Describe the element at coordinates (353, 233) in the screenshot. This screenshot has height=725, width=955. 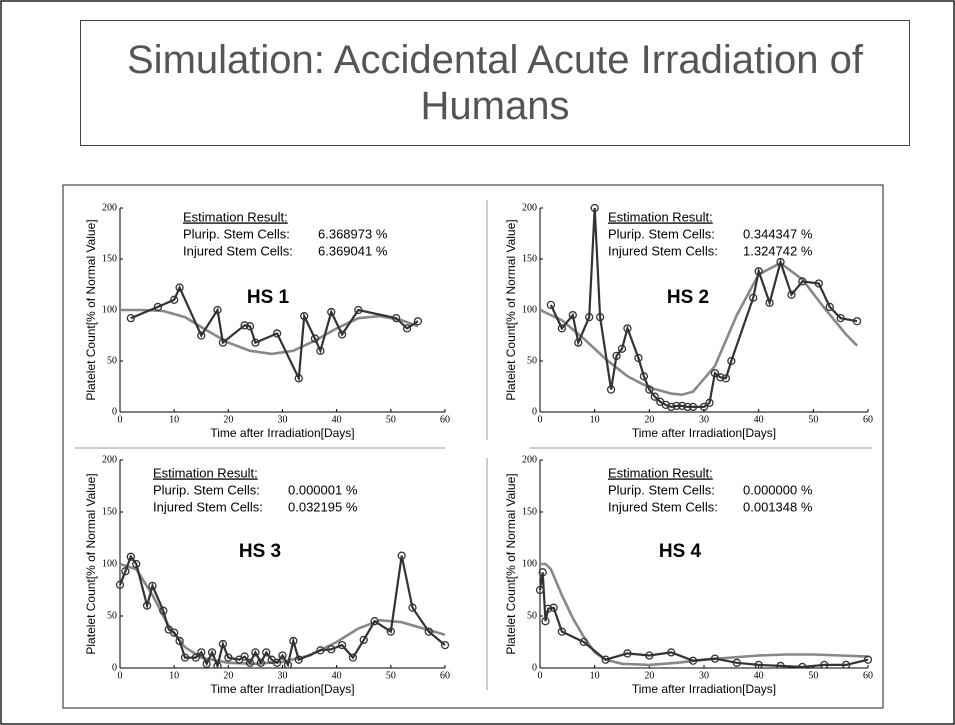
I see `annotation-value: 6.368973 %` at that location.